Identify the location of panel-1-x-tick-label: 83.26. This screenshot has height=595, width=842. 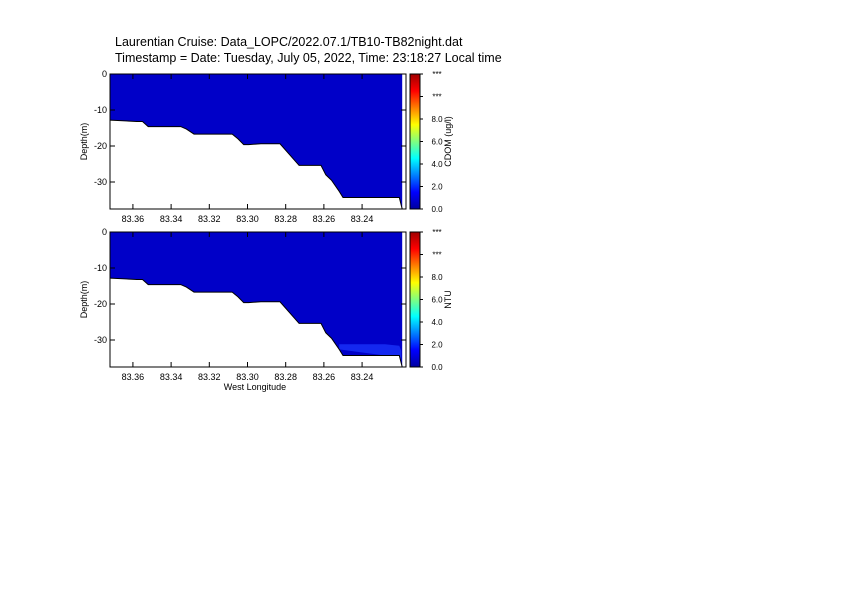
(324, 219).